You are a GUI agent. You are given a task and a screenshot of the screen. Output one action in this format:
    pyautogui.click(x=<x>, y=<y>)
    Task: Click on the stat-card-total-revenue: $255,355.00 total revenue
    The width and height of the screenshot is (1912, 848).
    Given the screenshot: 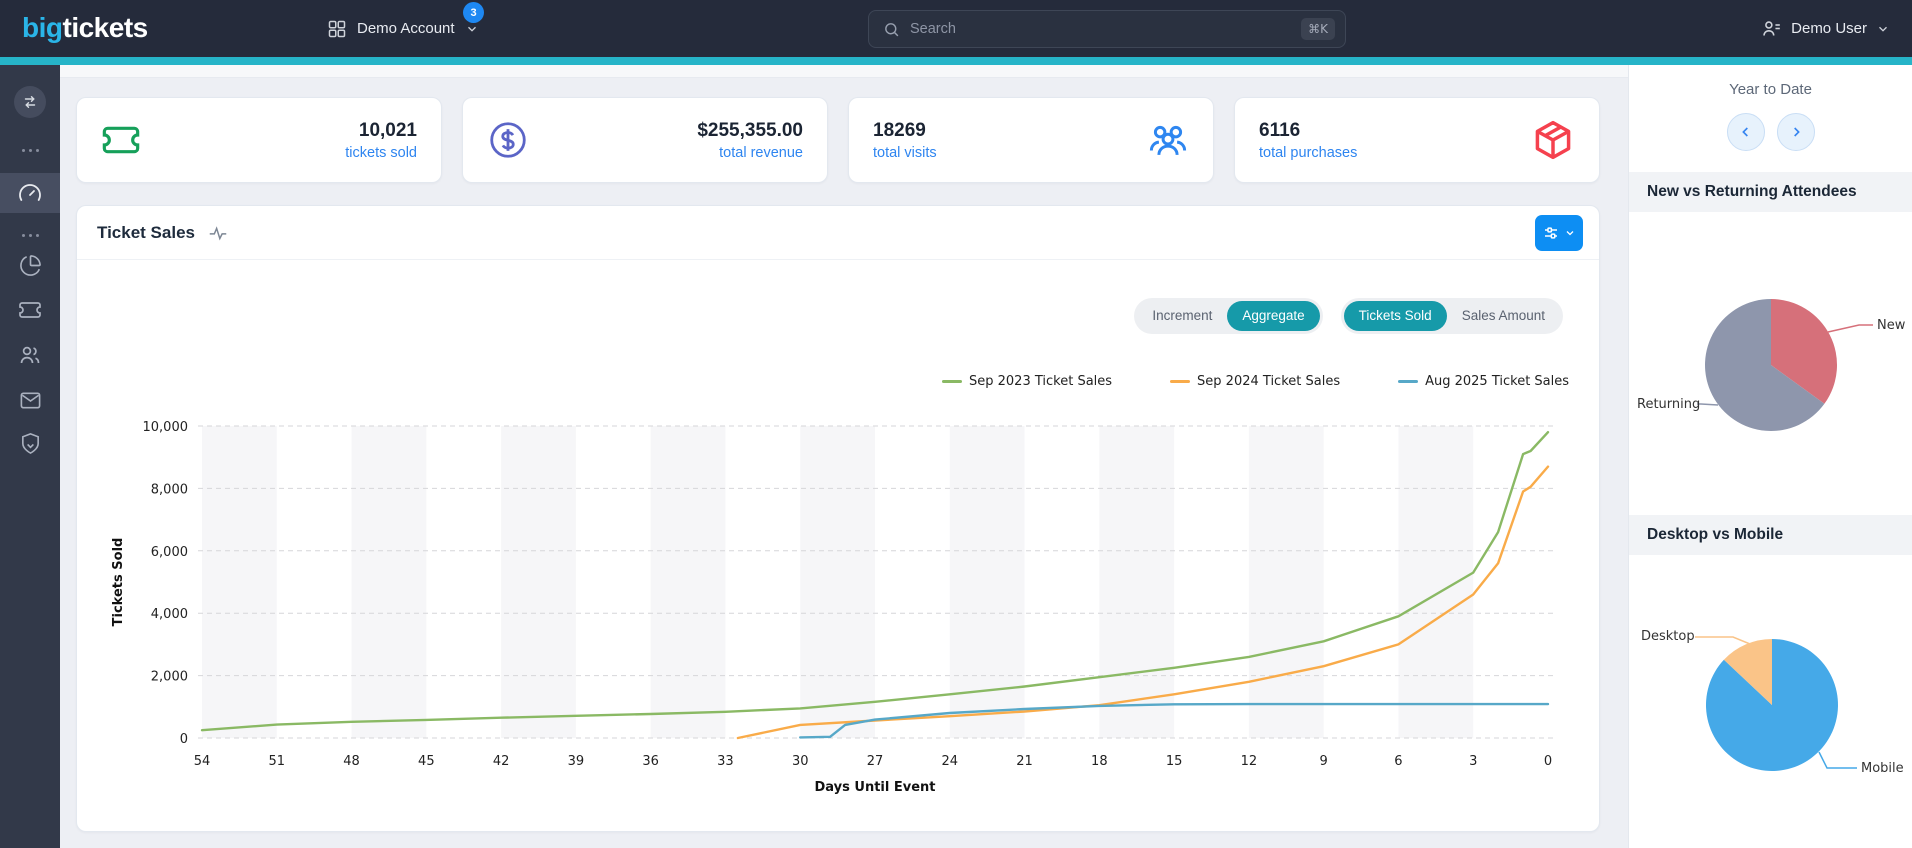 What is the action you would take?
    pyautogui.click(x=645, y=140)
    